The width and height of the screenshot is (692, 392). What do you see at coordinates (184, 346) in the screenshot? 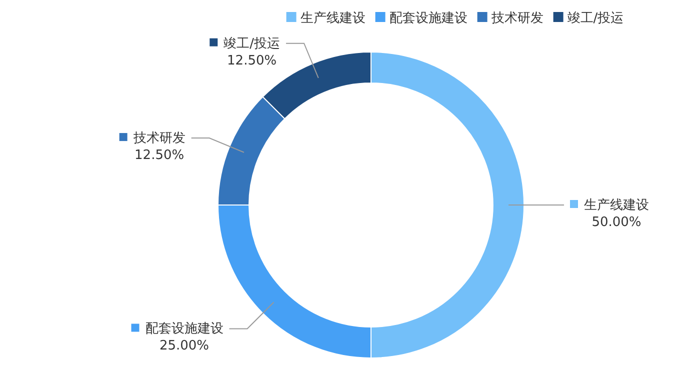
I see `data-label: 25.00%` at bounding box center [184, 346].